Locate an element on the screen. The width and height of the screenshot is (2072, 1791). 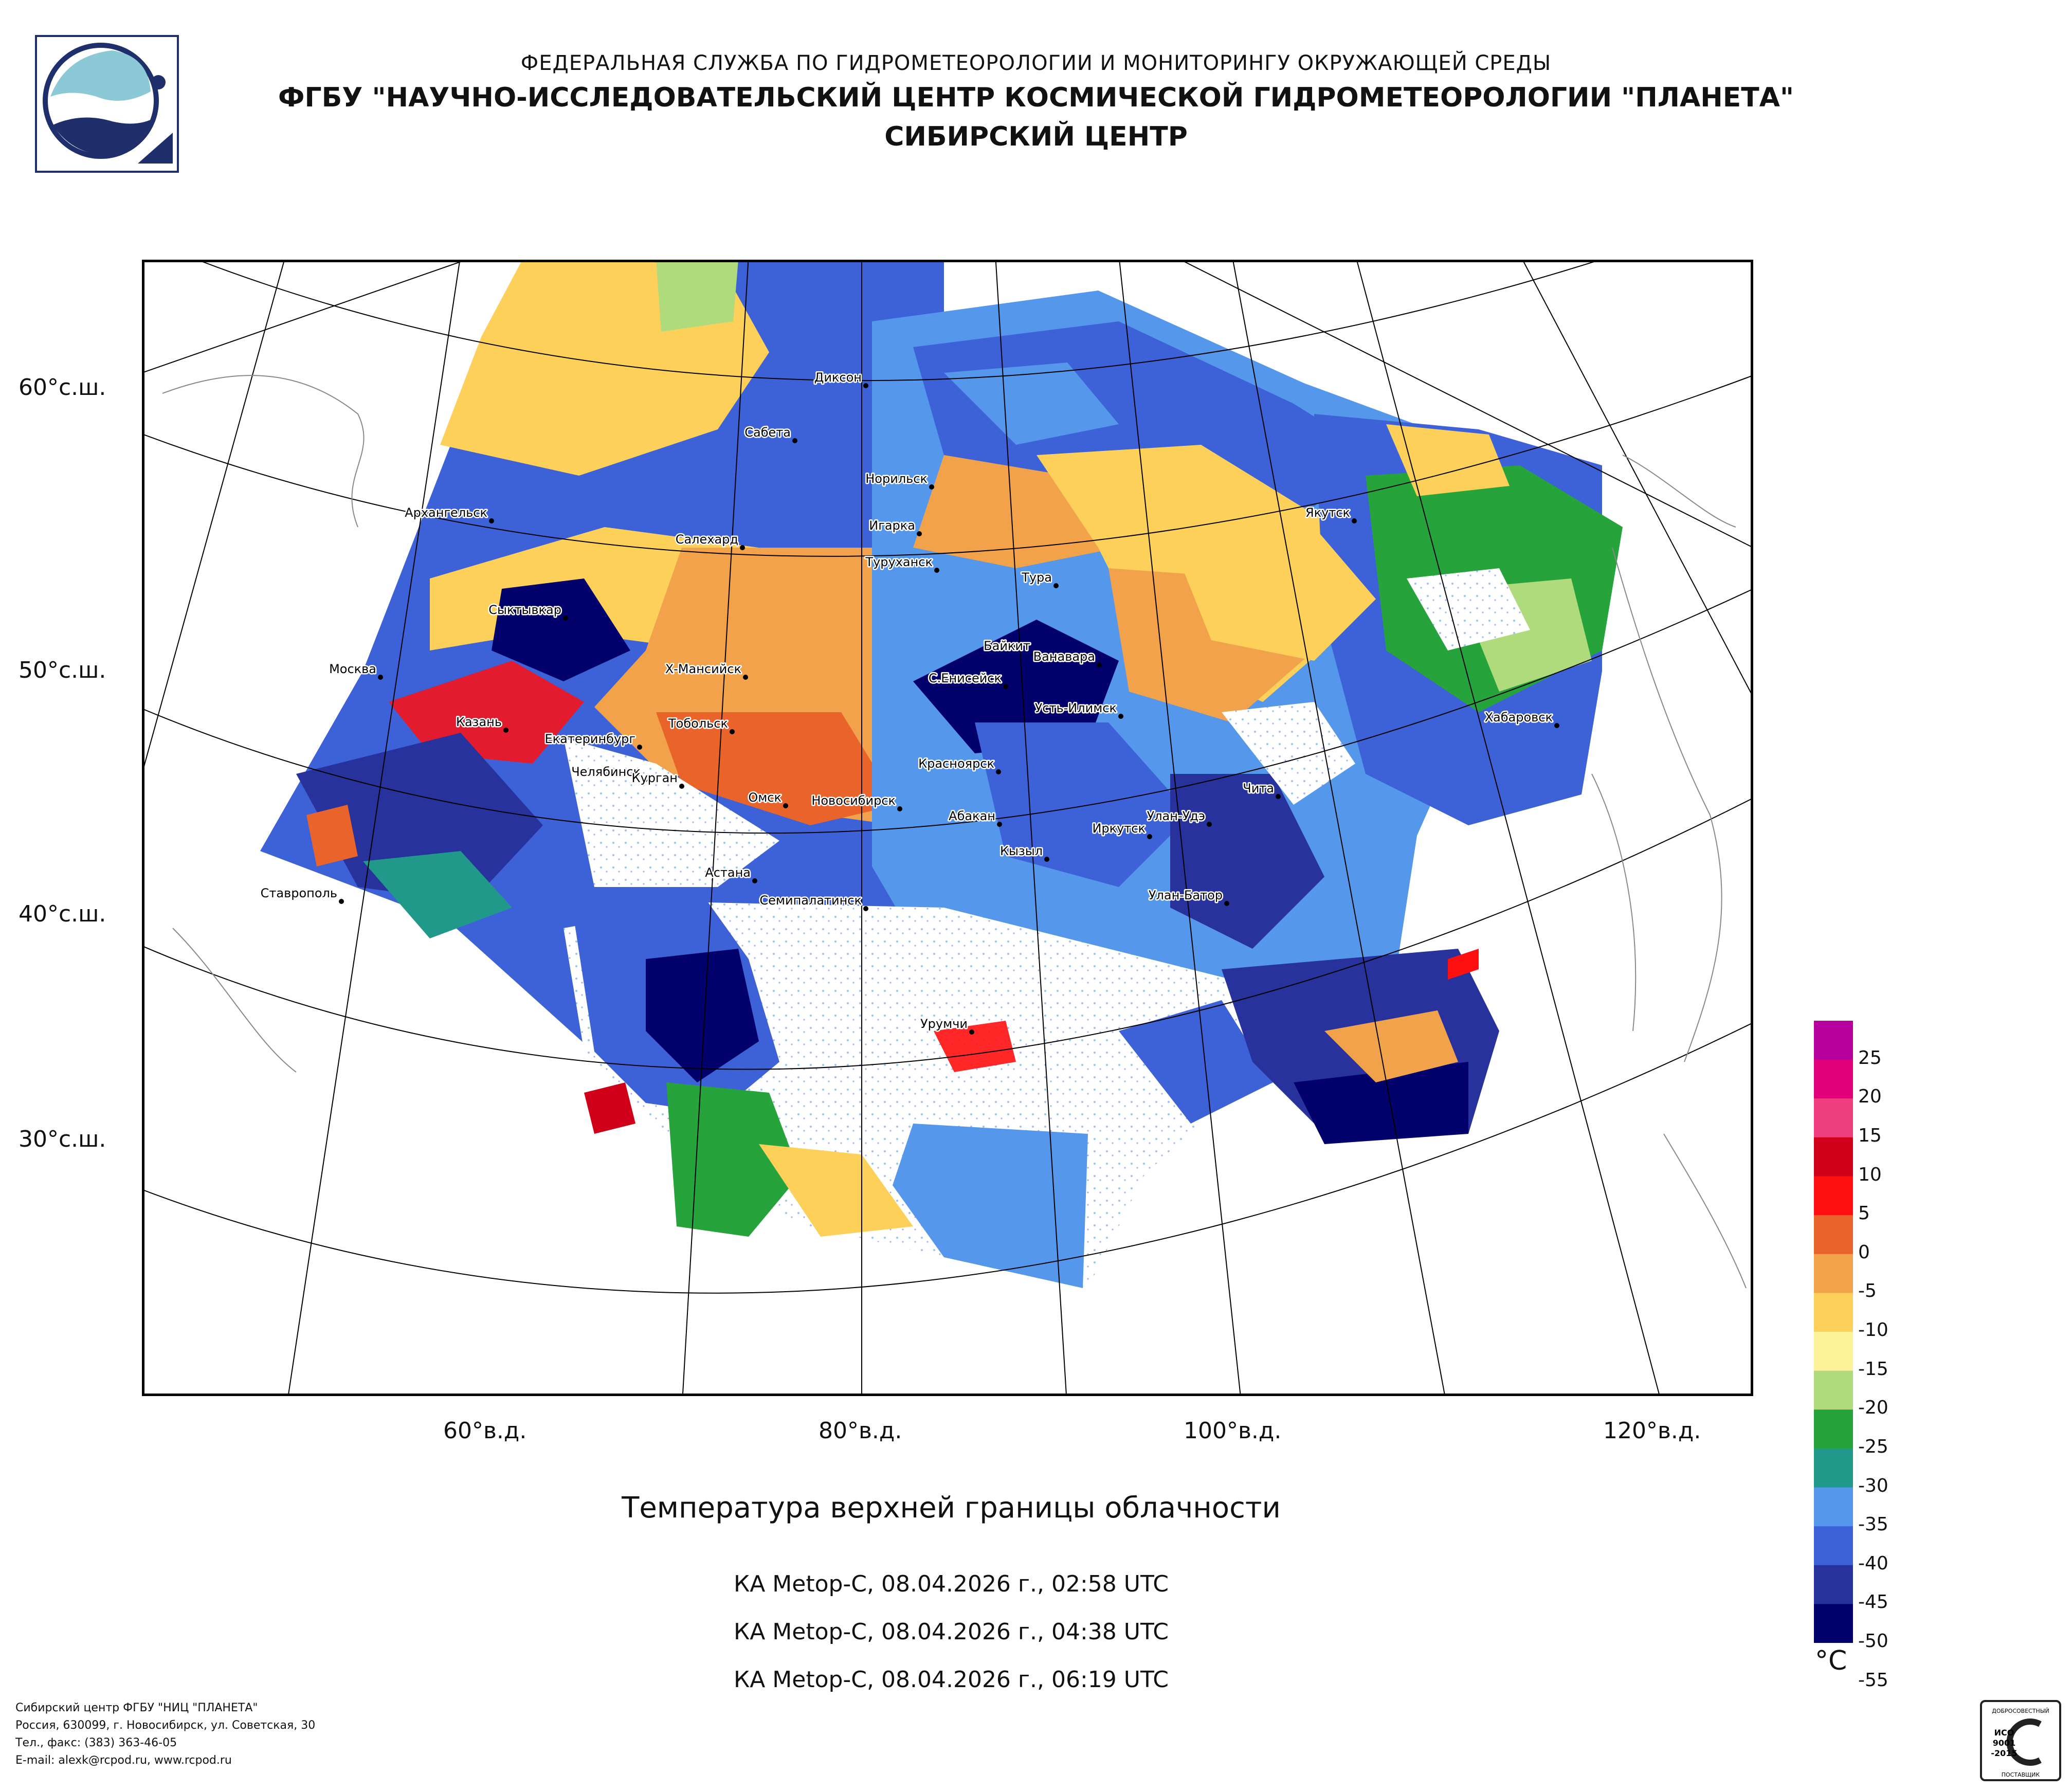
city-label: Новосибирск is located at coordinates (853, 801).